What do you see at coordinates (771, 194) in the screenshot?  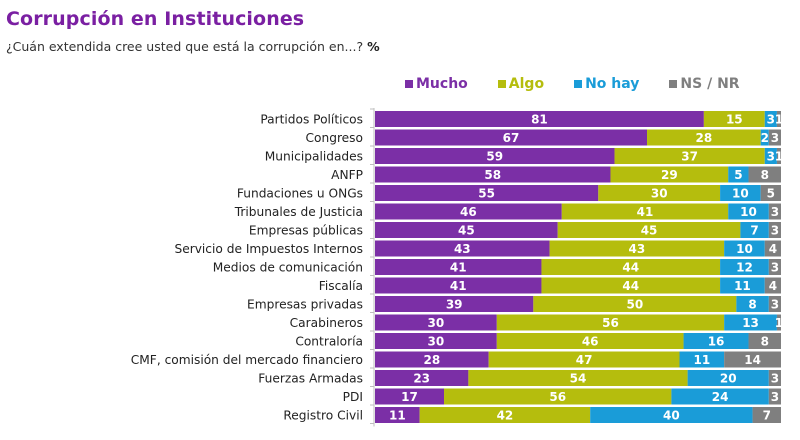 I see `data-label: 5` at bounding box center [771, 194].